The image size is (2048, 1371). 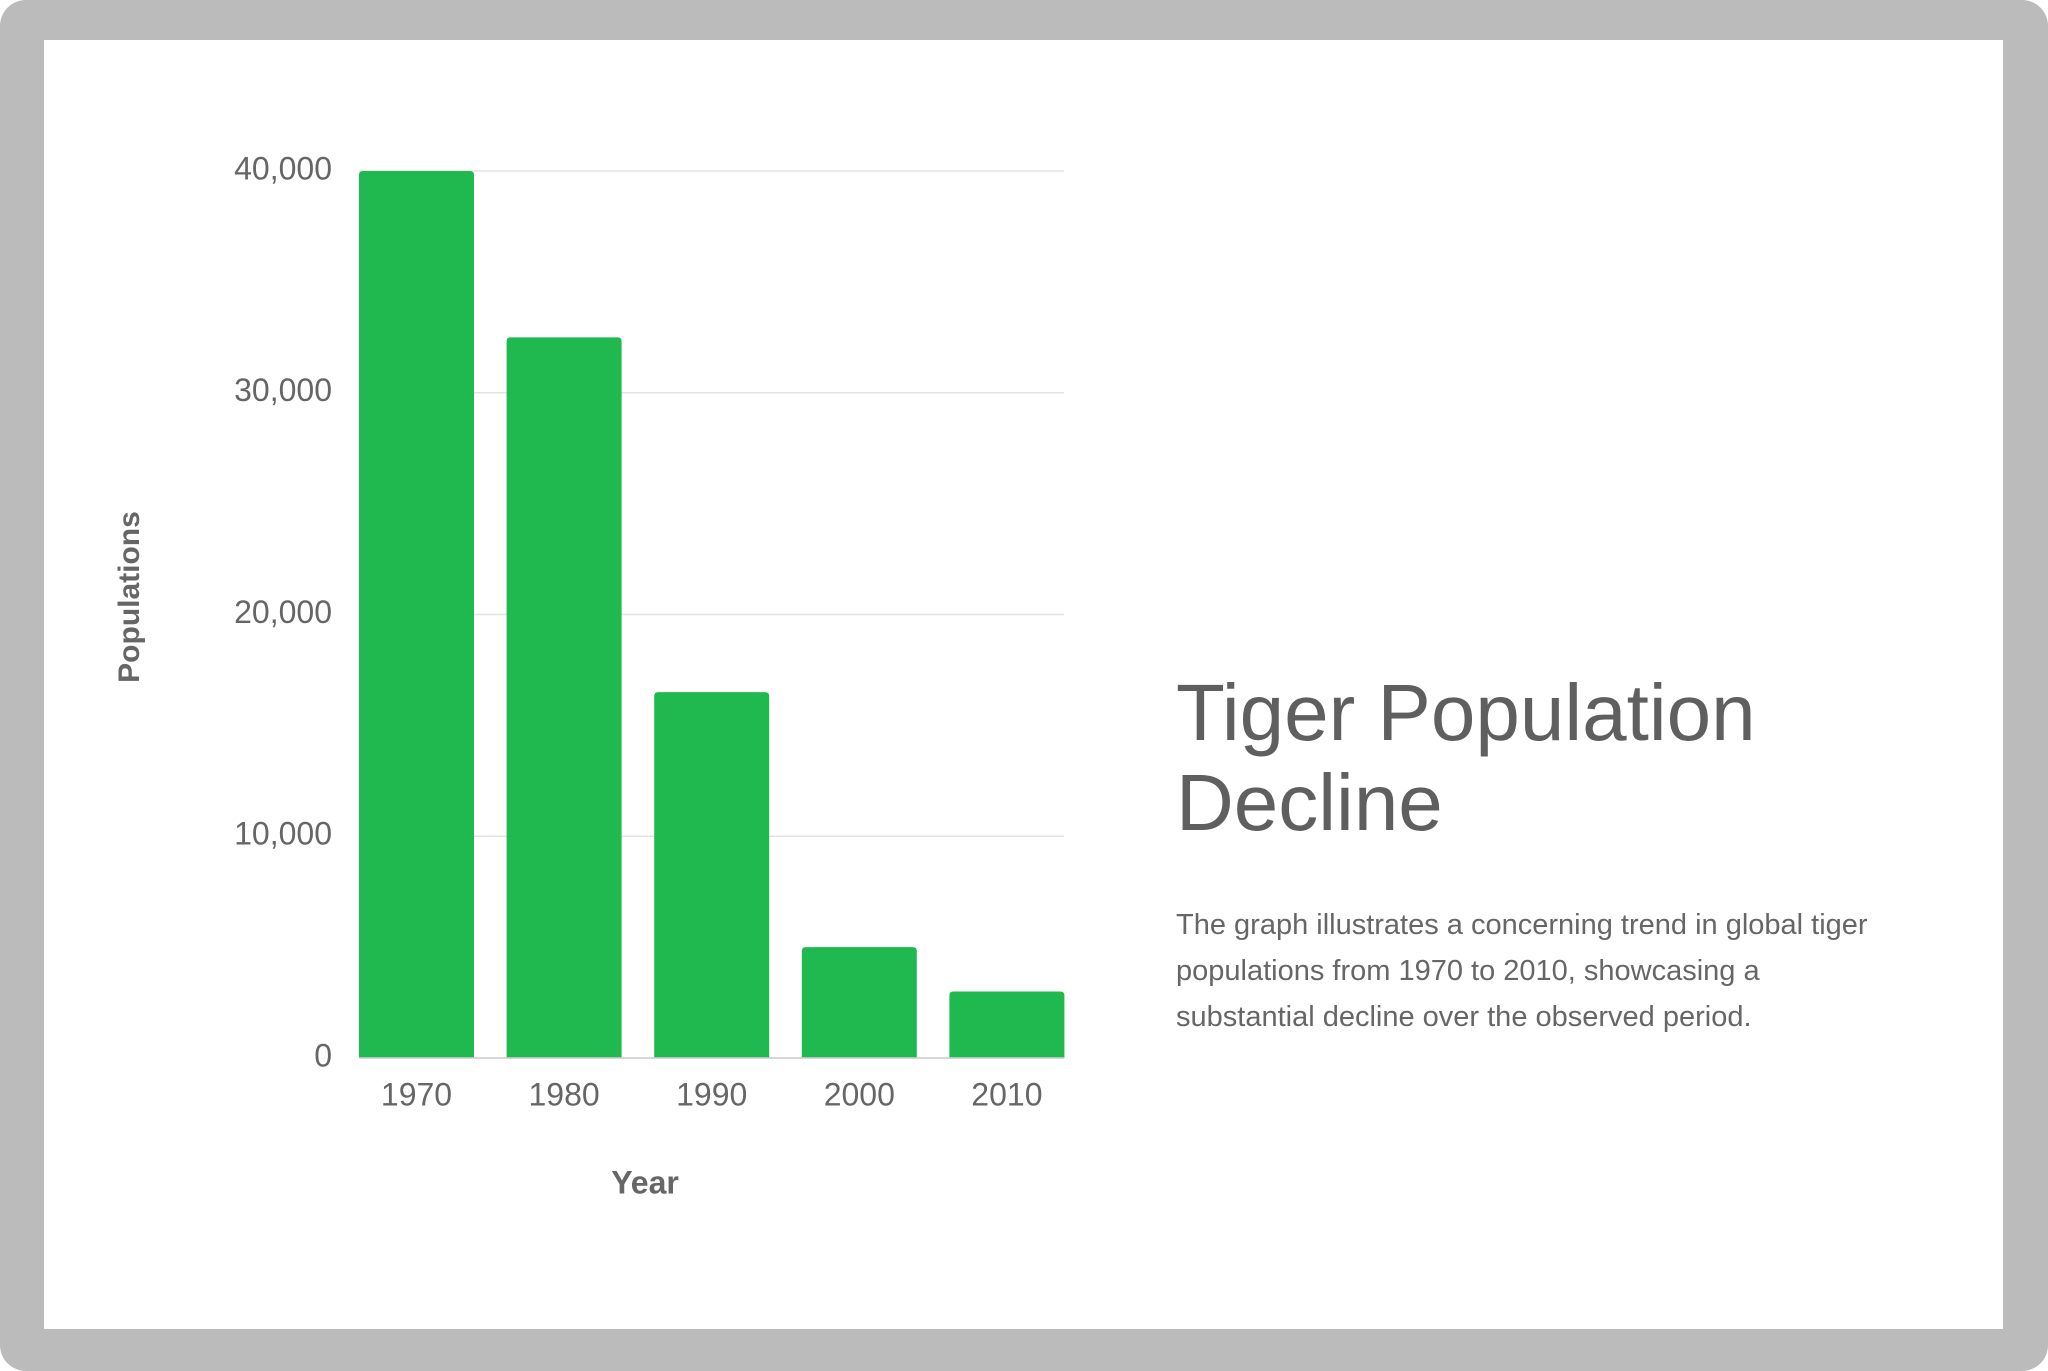 I want to click on y-tick-label: 10,000, so click(x=283, y=834).